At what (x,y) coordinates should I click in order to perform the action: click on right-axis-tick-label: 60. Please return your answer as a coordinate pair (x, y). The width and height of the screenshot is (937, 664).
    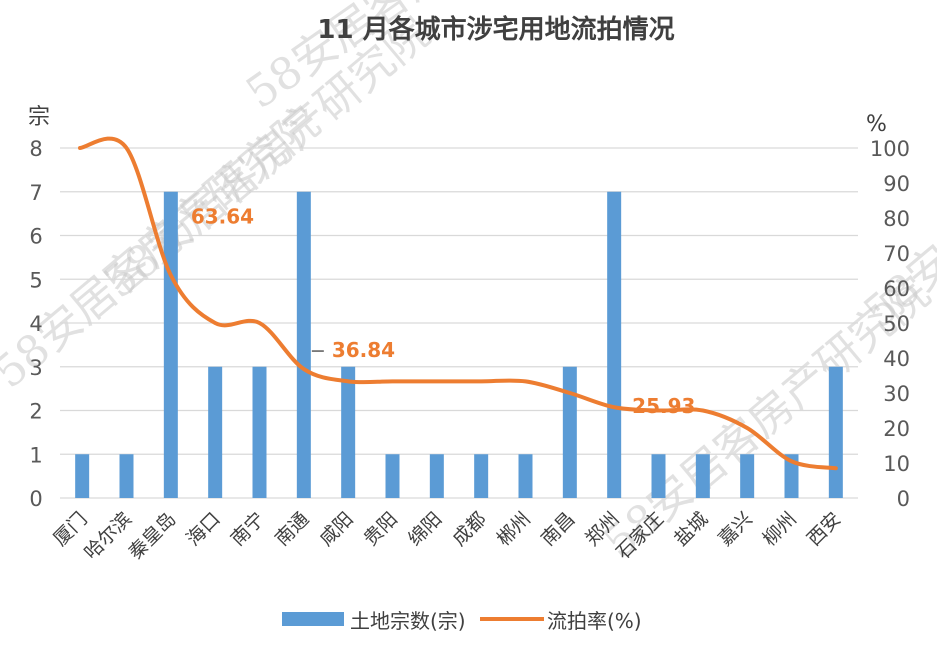
    Looking at the image, I should click on (896, 289).